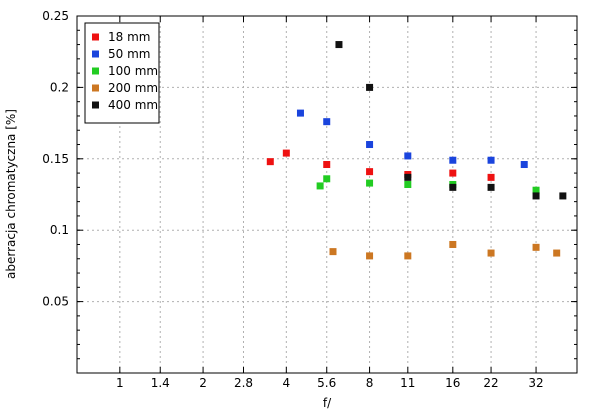 This screenshot has width=600, height=415. Describe the element at coordinates (55, 159) in the screenshot. I see `y-tick-label: 0.15` at that location.